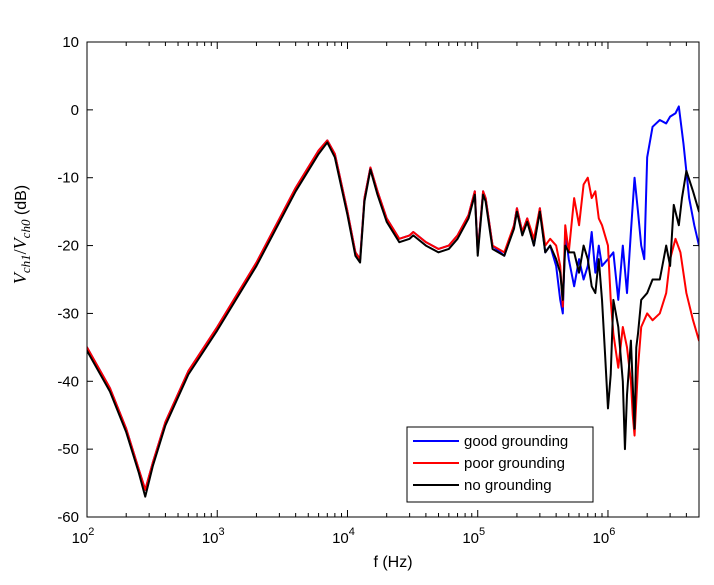  Describe the element at coordinates (68, 178) in the screenshot. I see `y-tick-label: -10` at that location.